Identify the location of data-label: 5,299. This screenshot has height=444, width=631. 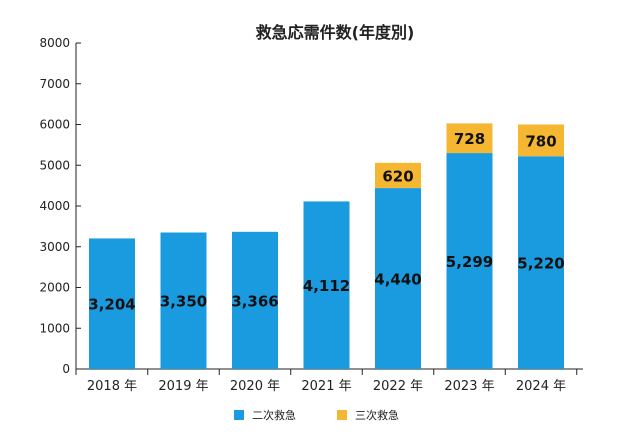
(469, 262).